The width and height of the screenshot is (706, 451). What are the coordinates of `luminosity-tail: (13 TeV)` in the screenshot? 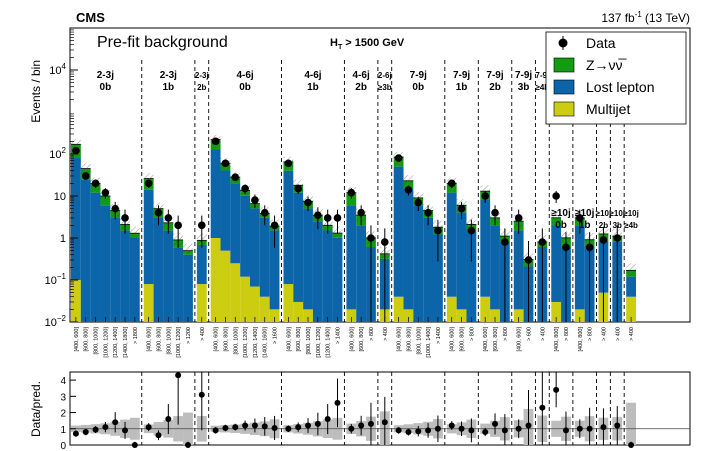 It's located at (667, 18).